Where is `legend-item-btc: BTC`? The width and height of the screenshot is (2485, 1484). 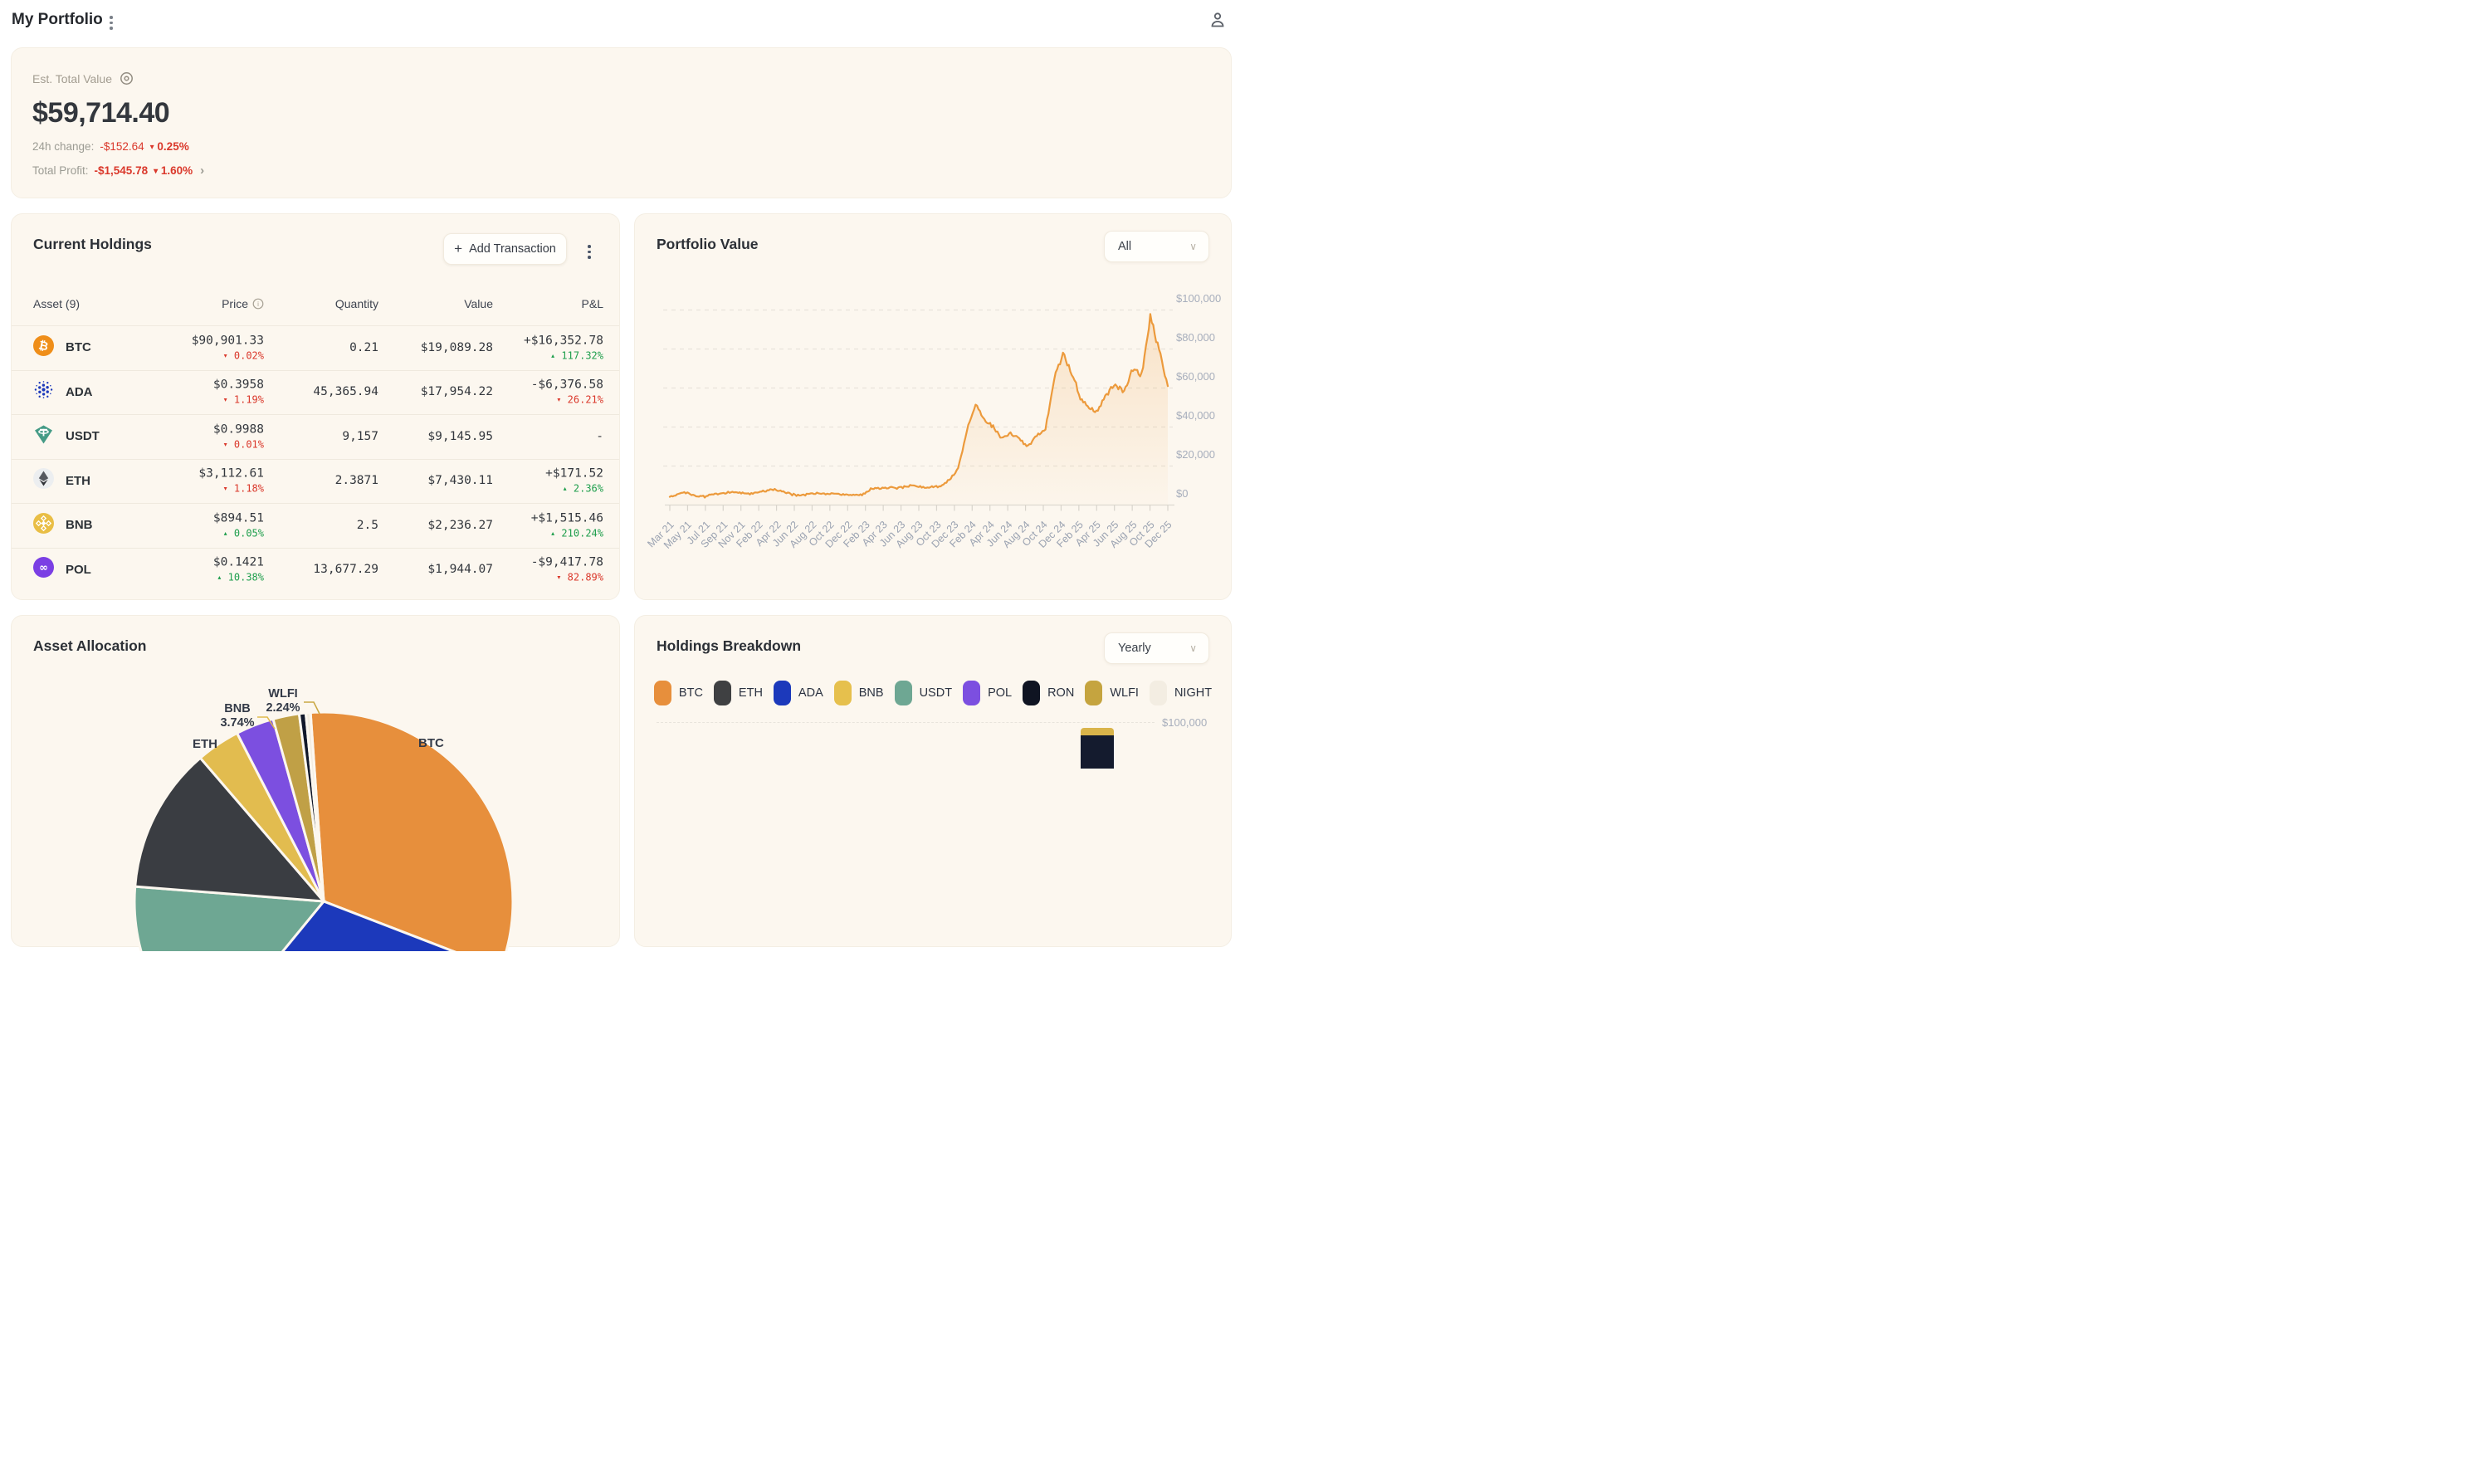 legend-item-btc: BTC is located at coordinates (678, 693).